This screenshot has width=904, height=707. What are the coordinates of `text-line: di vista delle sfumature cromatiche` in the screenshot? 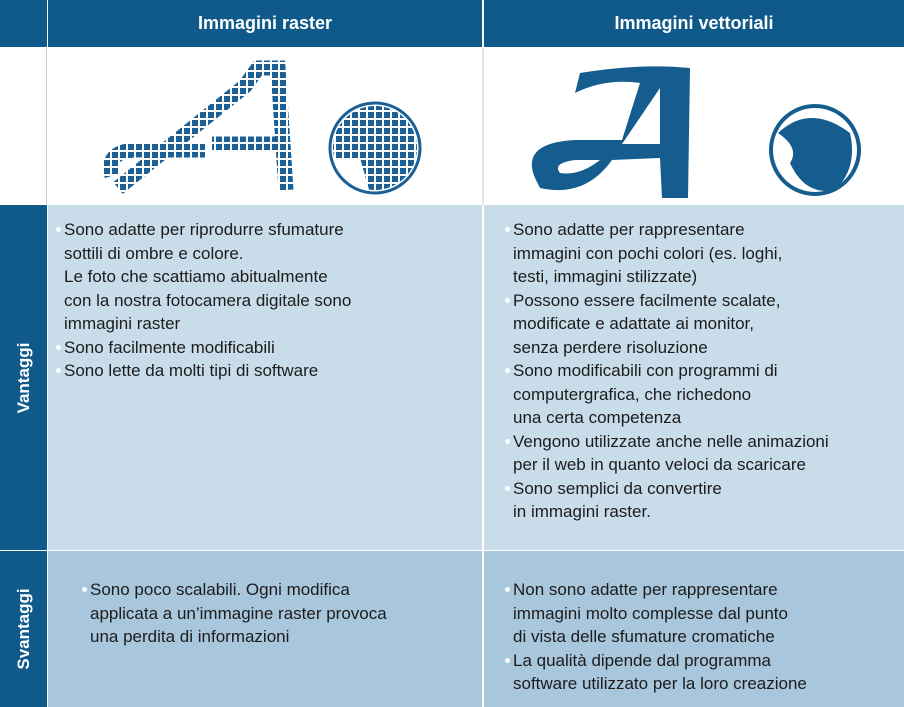 It's located at (644, 636).